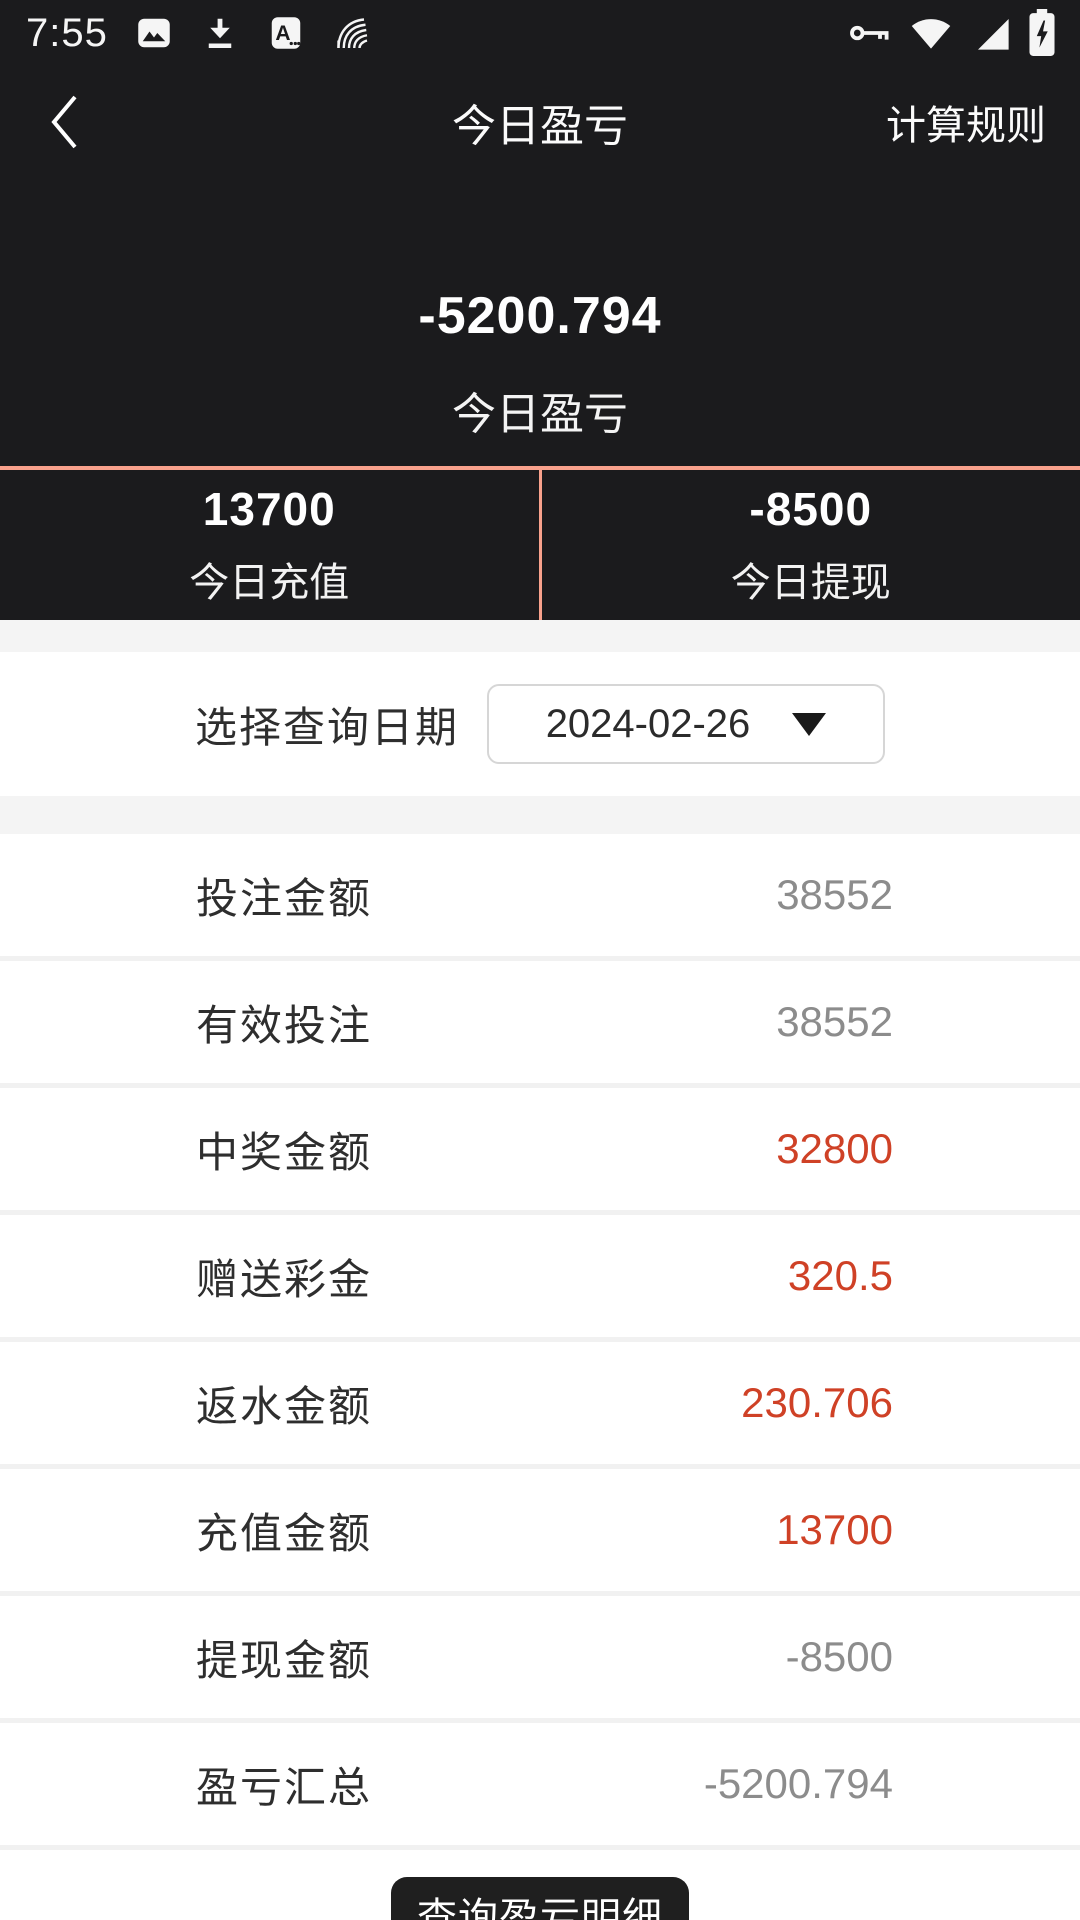 The width and height of the screenshot is (1080, 1920). What do you see at coordinates (540, 1659) in the screenshot?
I see `table-row: 提现金额 -8500` at bounding box center [540, 1659].